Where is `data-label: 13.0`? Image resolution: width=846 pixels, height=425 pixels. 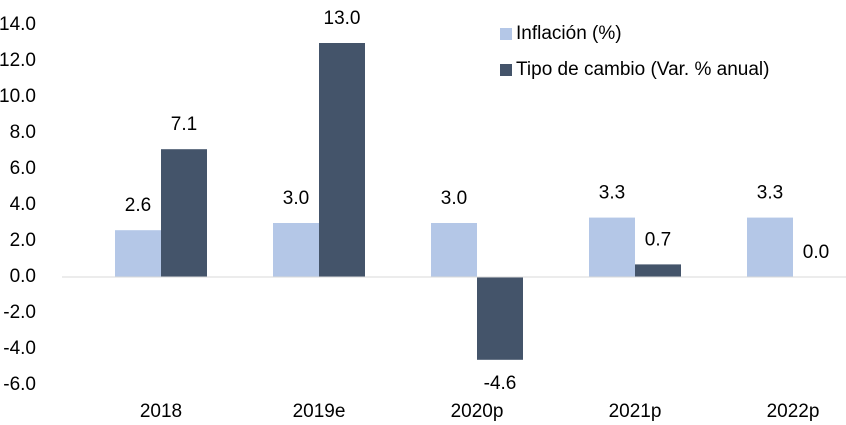
data-label: 13.0 is located at coordinates (342, 18).